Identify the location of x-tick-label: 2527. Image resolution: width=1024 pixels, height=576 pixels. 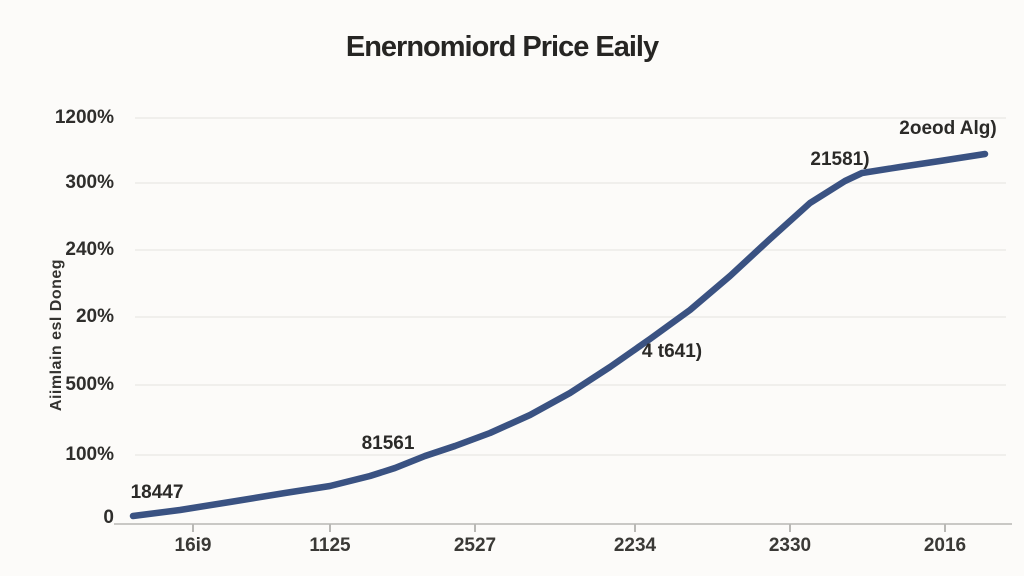
(475, 545).